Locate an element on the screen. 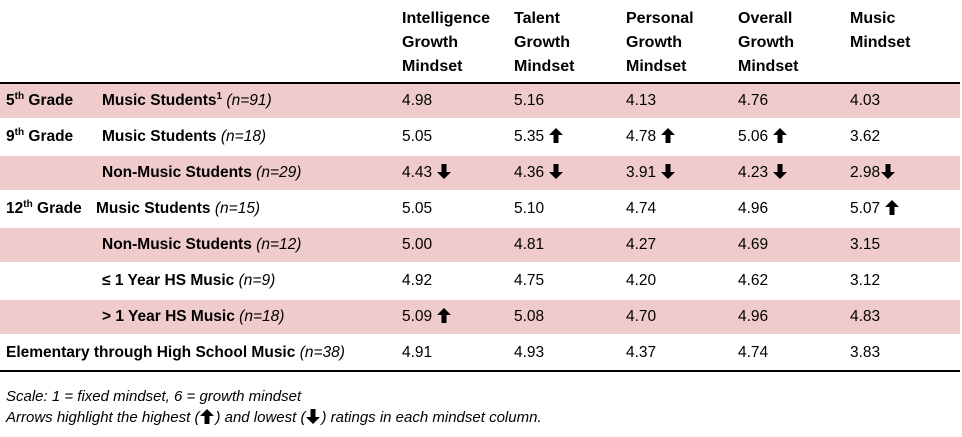 The height and width of the screenshot is (437, 962). value-text: 4.93 is located at coordinates (529, 352).